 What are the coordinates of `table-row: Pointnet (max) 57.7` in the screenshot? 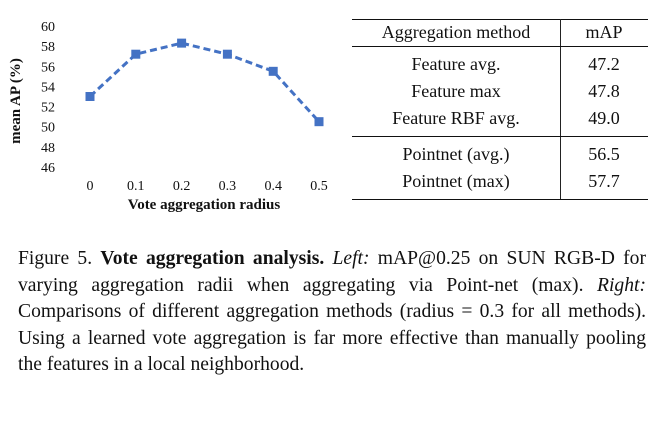 It's located at (500, 181).